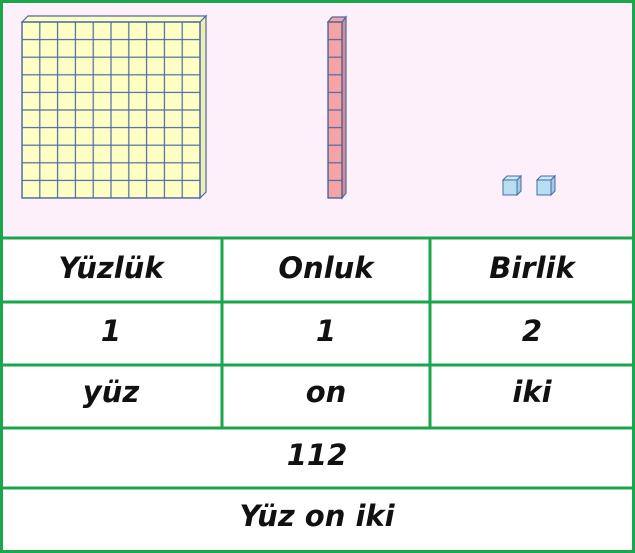  Describe the element at coordinates (532, 392) in the screenshot. I see `word-cell: iki` at that location.